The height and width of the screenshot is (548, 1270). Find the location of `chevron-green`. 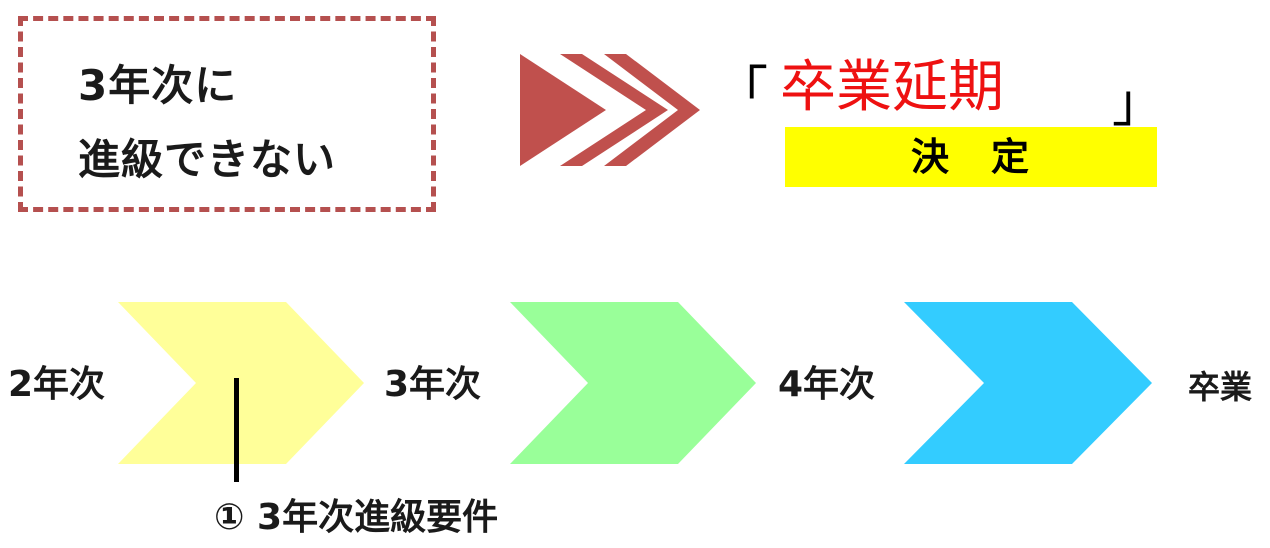

chevron-green is located at coordinates (633, 383).